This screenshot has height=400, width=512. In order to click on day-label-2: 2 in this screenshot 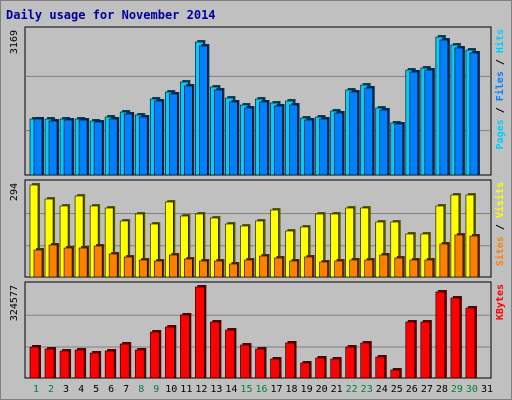, I will do `click(51, 389)`.